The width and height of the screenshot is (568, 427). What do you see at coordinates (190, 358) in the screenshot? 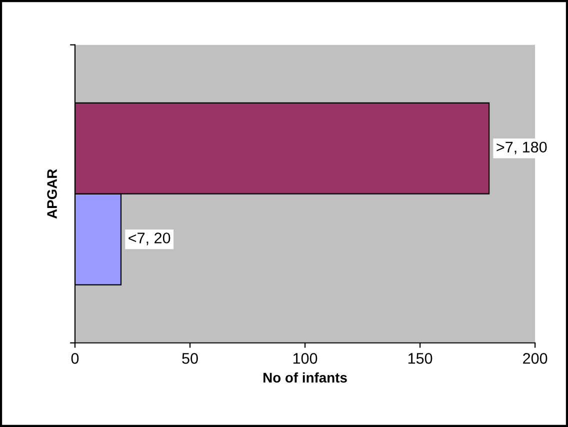
I see `x-tick-label: 50` at bounding box center [190, 358].